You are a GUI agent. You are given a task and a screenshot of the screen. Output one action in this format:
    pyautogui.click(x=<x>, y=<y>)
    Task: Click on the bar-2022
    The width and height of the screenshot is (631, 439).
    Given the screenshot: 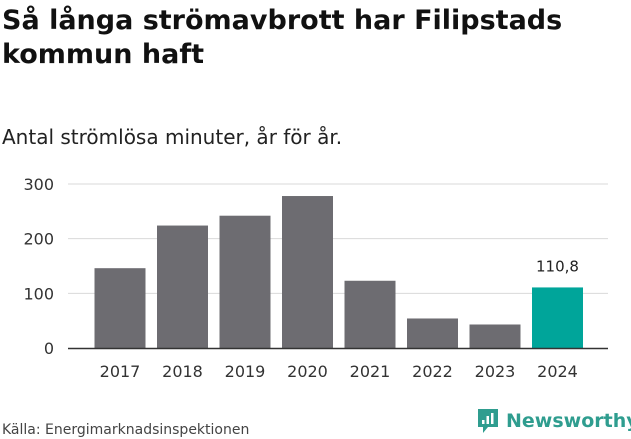 What is the action you would take?
    pyautogui.click(x=432, y=333)
    